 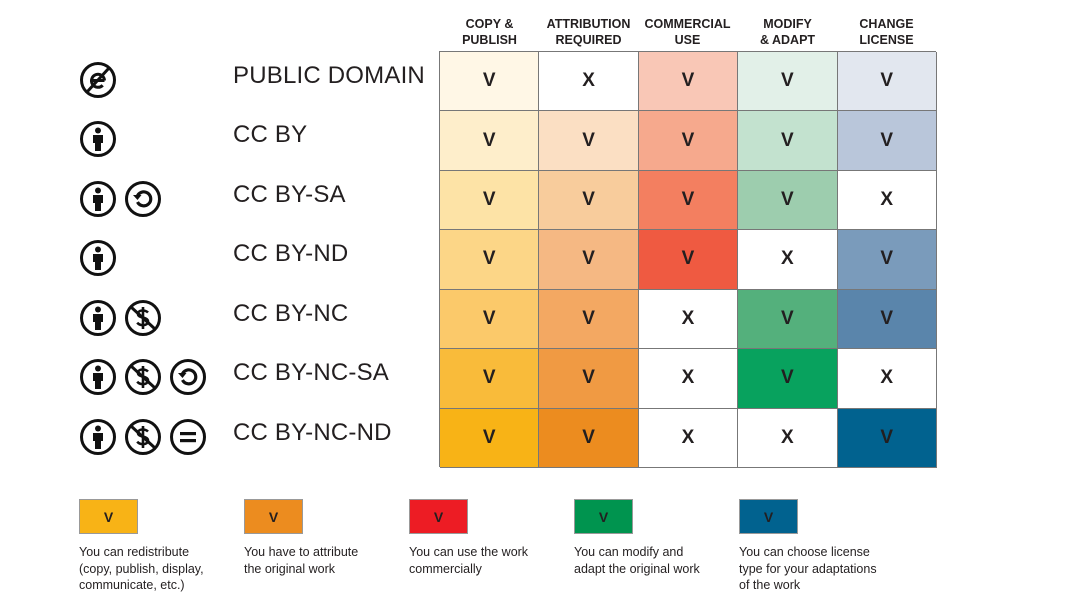 I want to click on legend-text: You can use the work commercially, so click(x=469, y=560).